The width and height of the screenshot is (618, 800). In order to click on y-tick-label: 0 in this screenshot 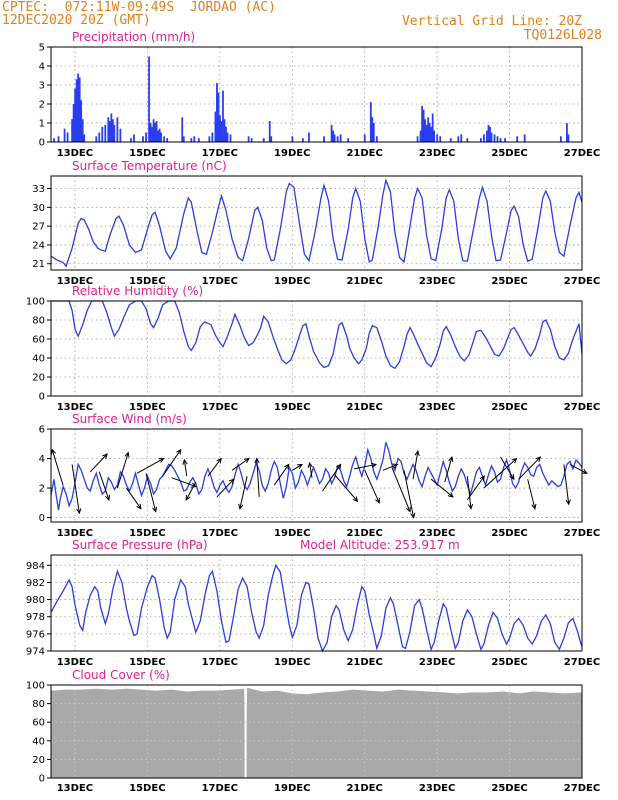, I will do `click(42, 397)`.